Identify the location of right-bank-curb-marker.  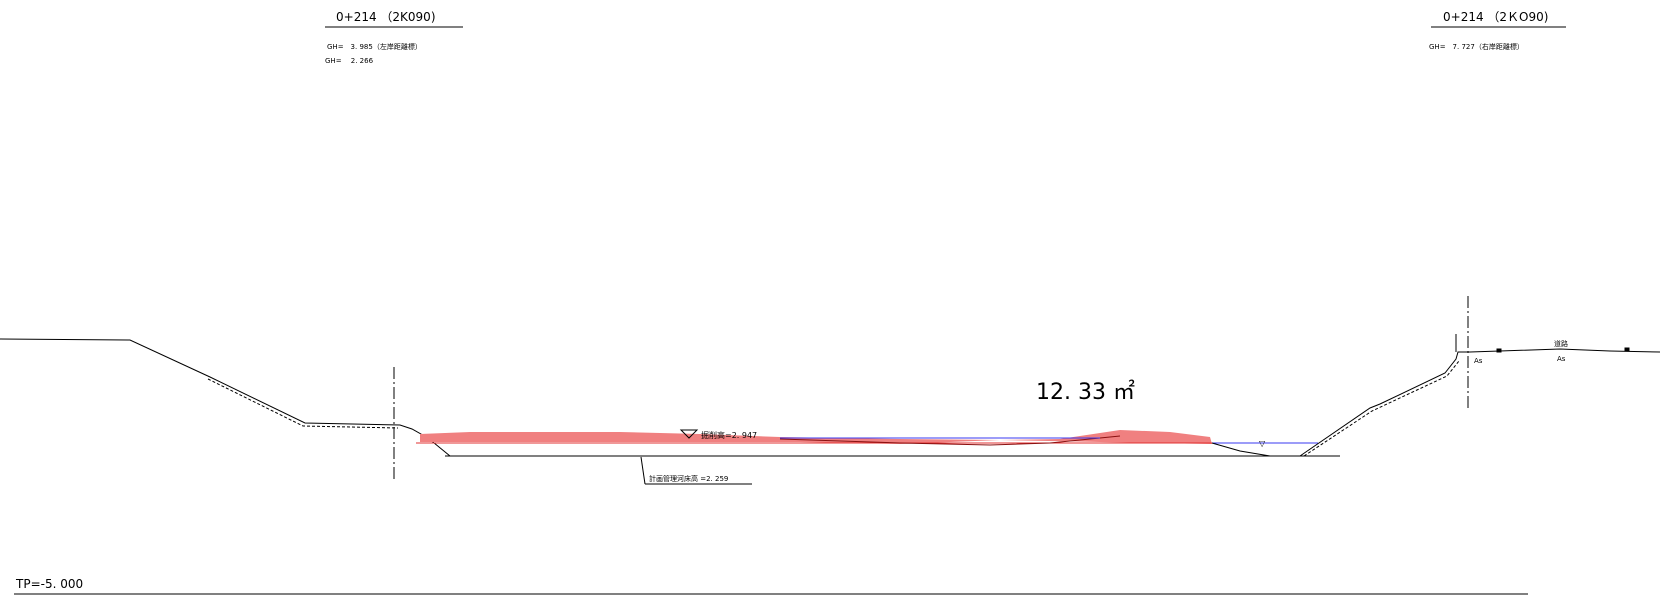
(1499, 350).